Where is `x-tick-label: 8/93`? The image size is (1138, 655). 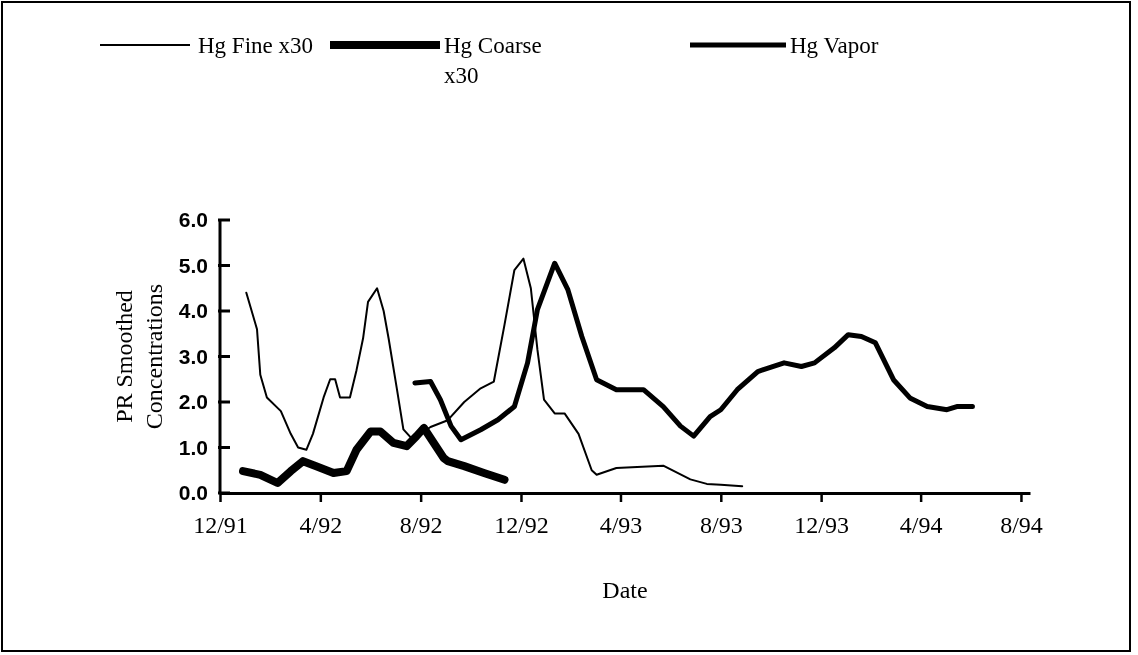 x-tick-label: 8/93 is located at coordinates (721, 525).